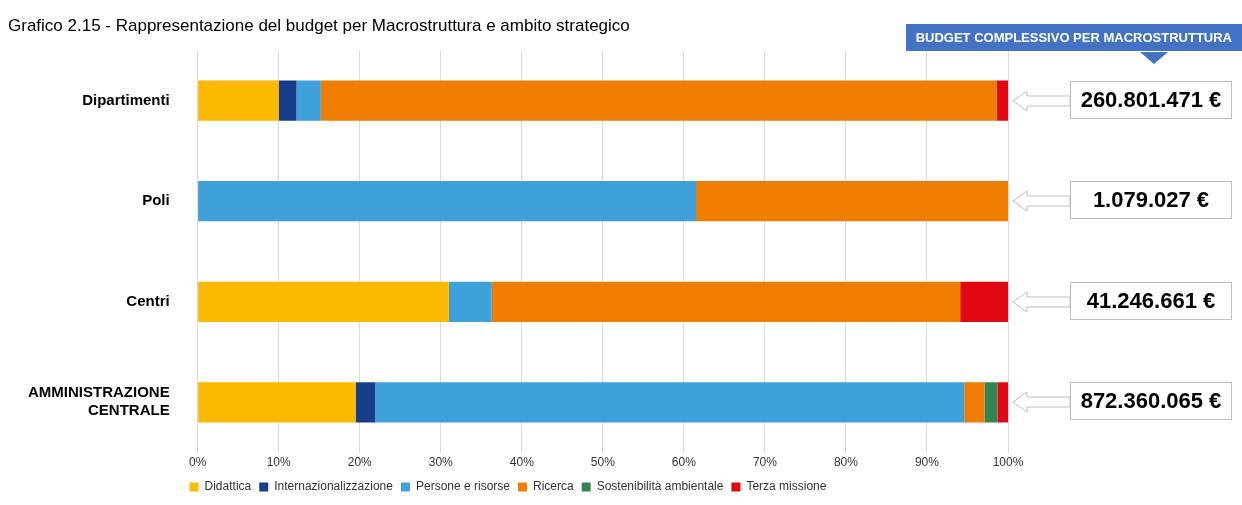  What do you see at coordinates (1151, 401) in the screenshot?
I see `text: 872.360.065 €` at bounding box center [1151, 401].